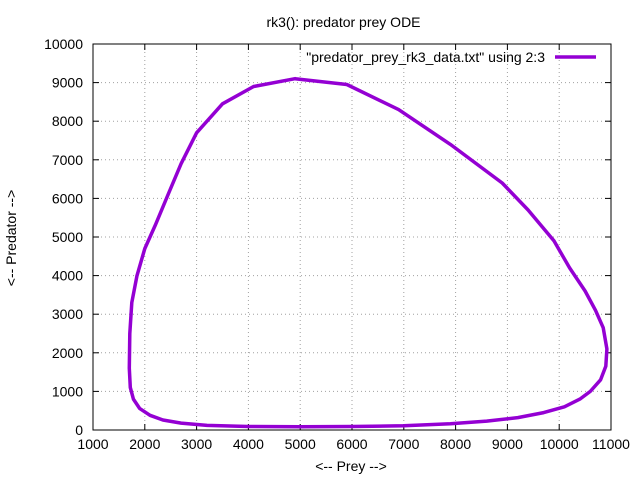 This screenshot has height=480, width=640. I want to click on y-tick-label: 10000, so click(63, 44).